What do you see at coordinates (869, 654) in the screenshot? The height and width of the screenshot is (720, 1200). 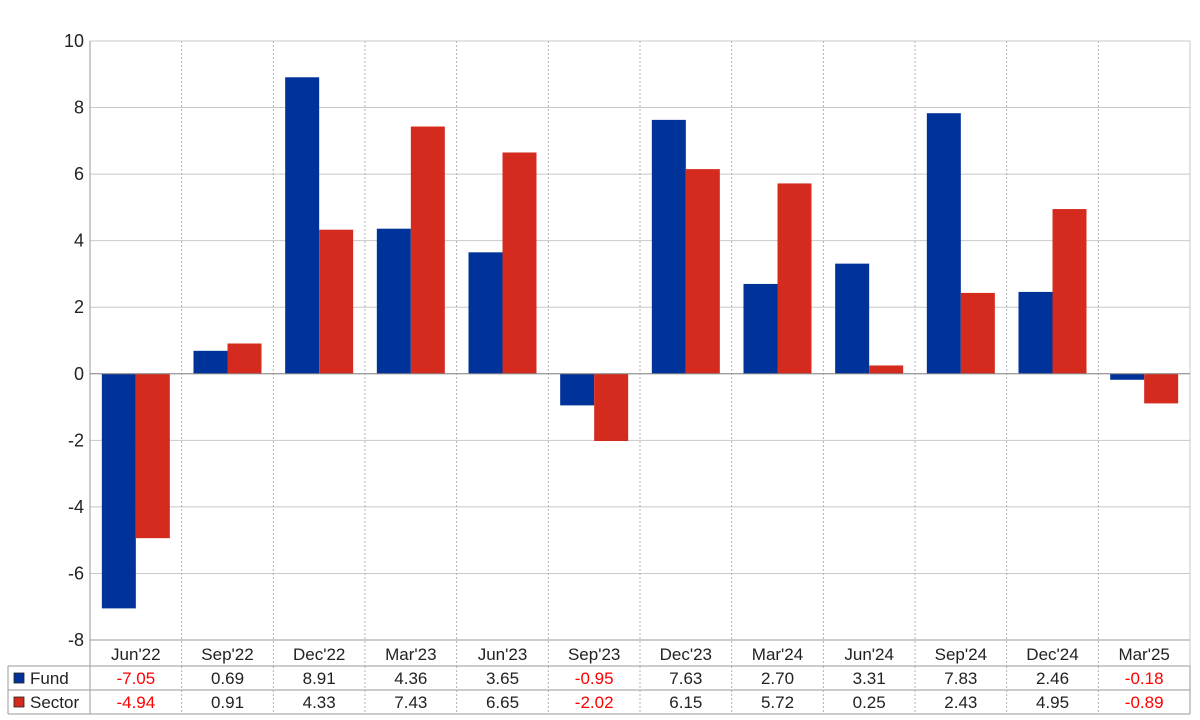 I see `category-label: Jun'24` at bounding box center [869, 654].